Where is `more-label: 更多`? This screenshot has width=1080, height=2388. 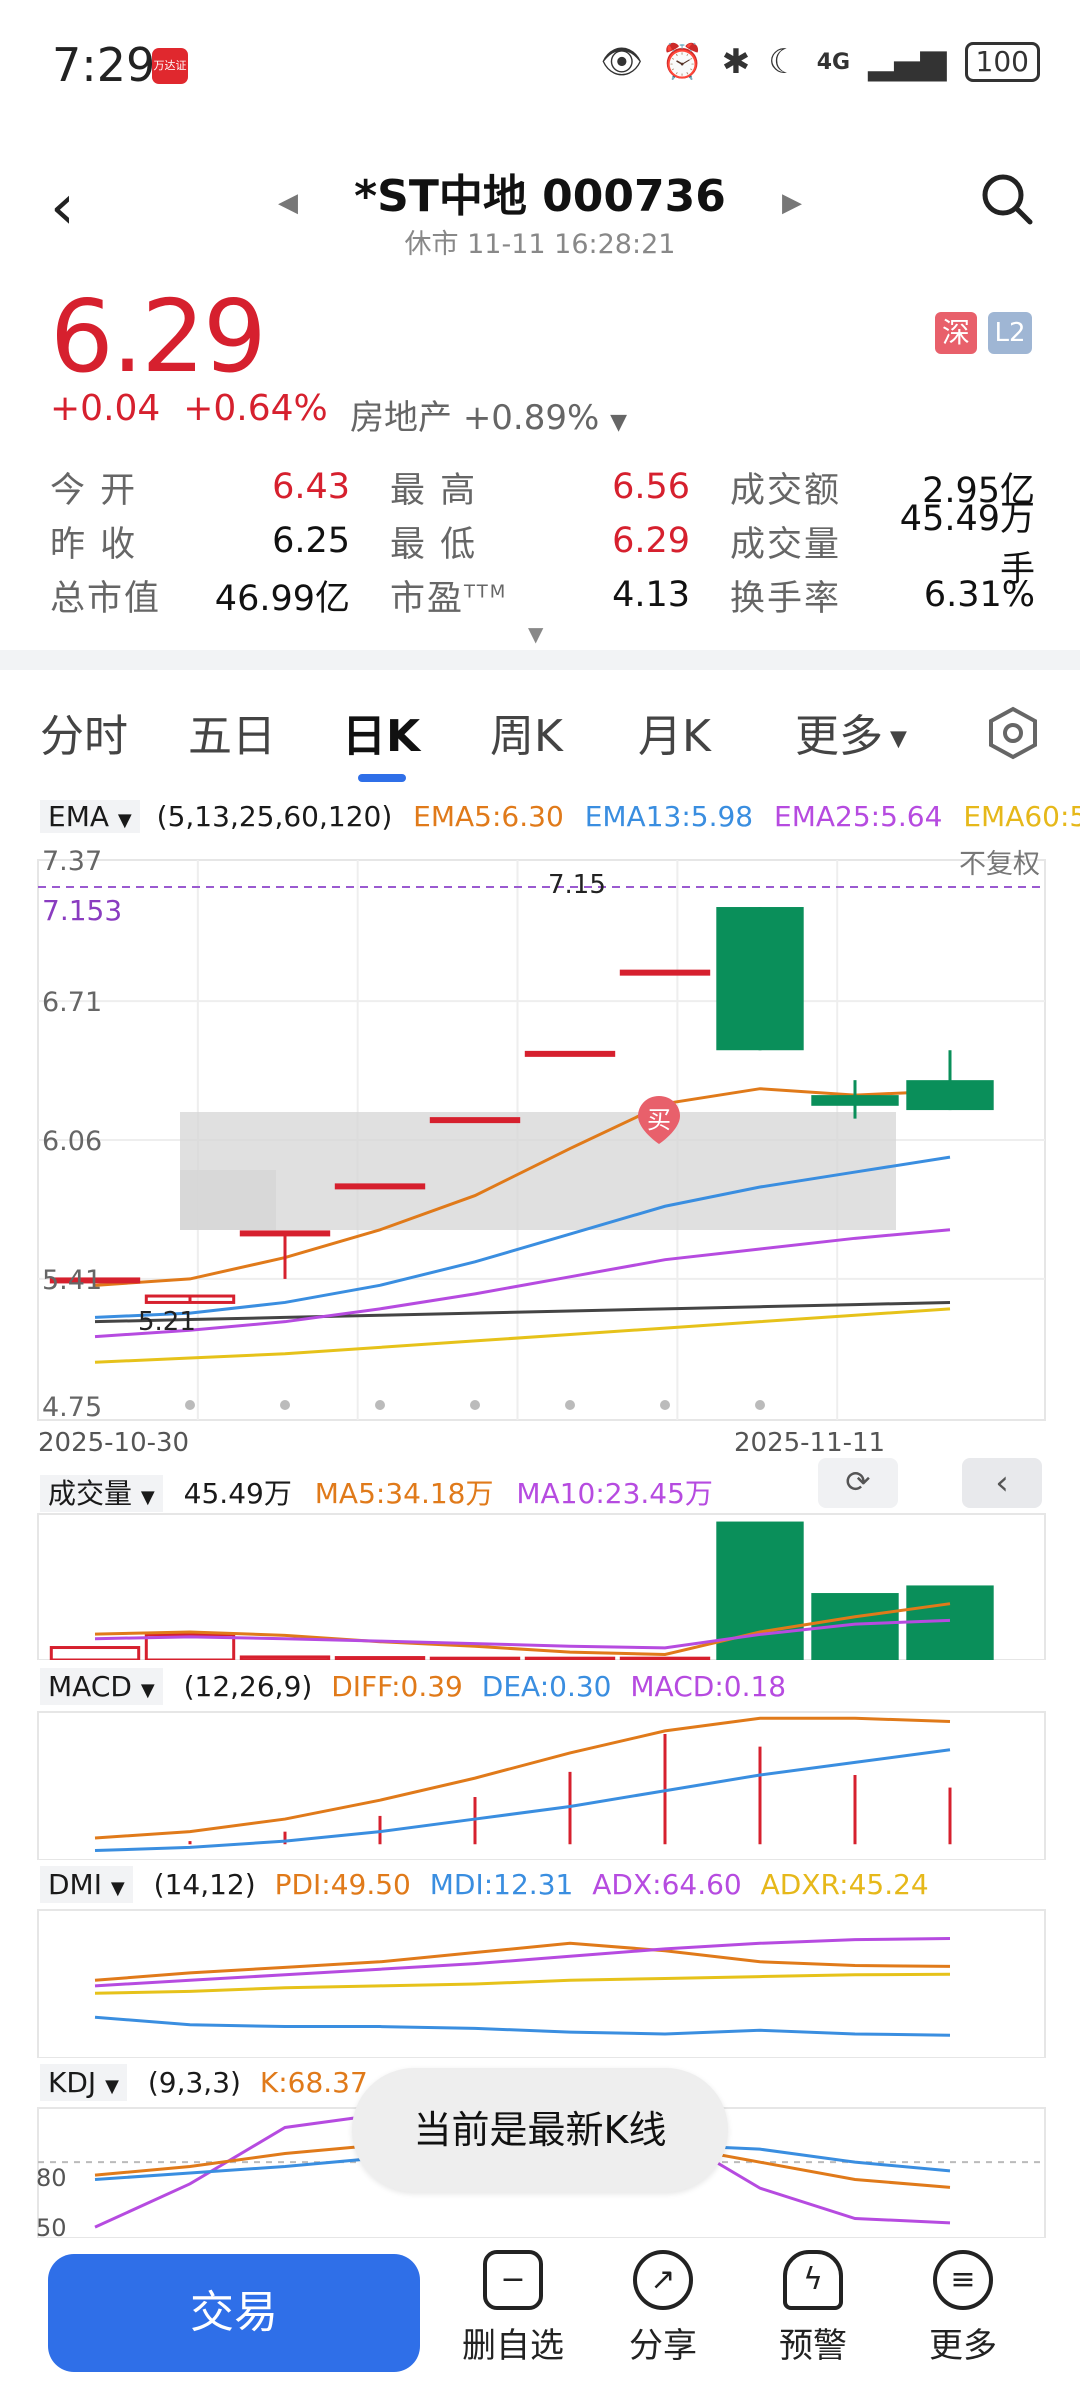
more-label: 更多 is located at coordinates (963, 2346).